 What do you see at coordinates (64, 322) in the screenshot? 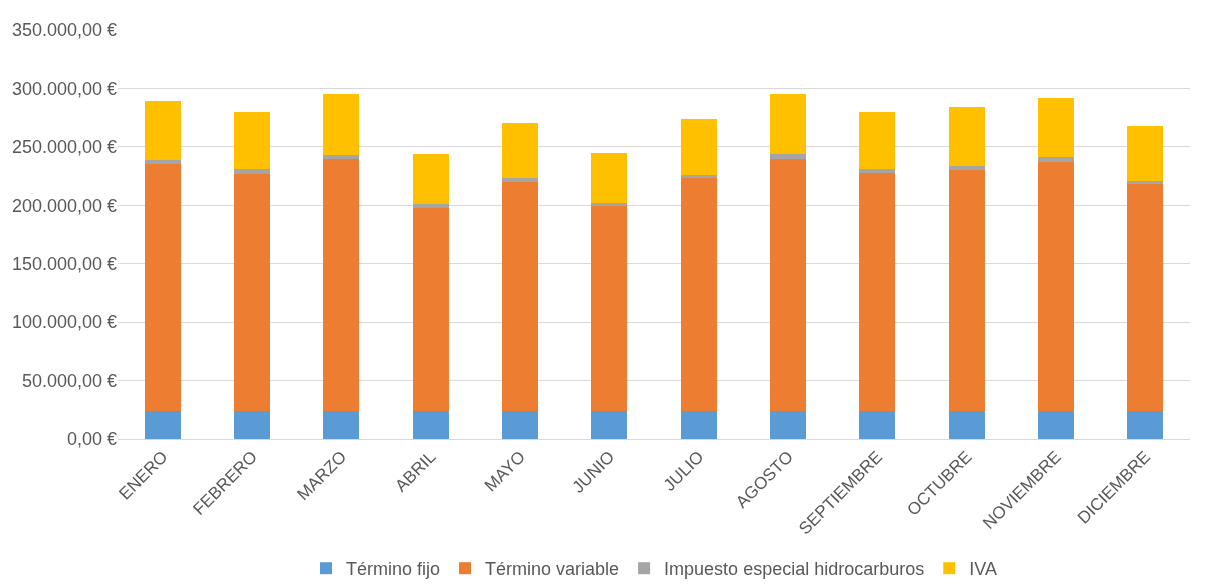
I see `y-tick-label: 100.000,00 €` at bounding box center [64, 322].